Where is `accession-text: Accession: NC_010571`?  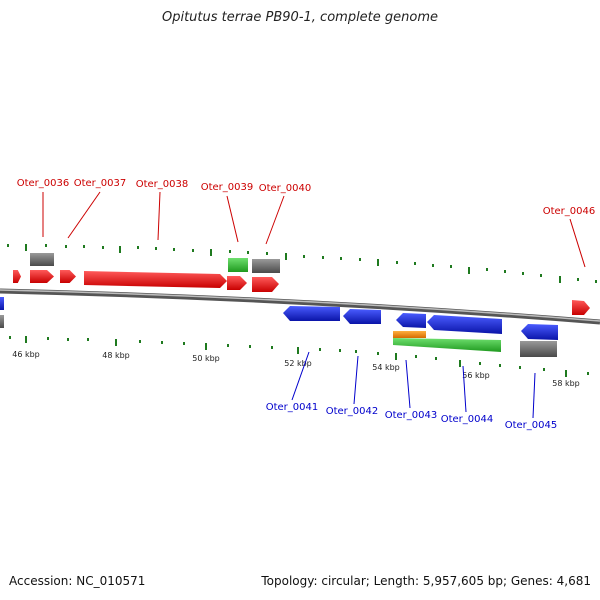
accession-text: Accession: NC_010571 is located at coordinates (77, 581).